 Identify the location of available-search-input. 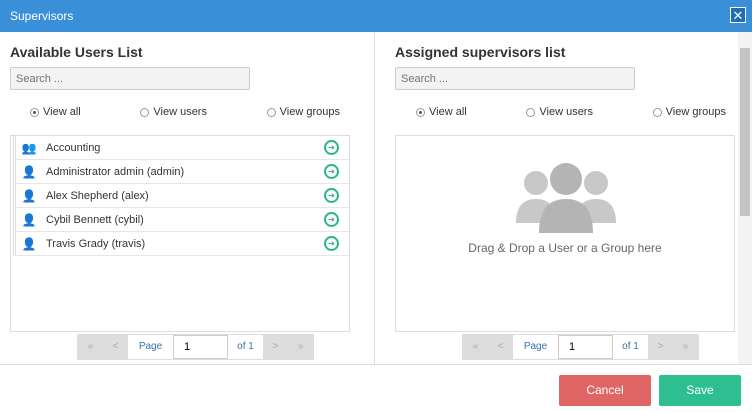
(130, 78).